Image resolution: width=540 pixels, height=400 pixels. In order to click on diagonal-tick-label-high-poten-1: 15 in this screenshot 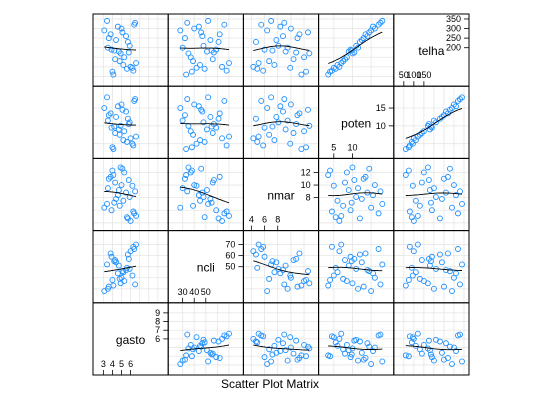, I will do `click(381, 108)`.